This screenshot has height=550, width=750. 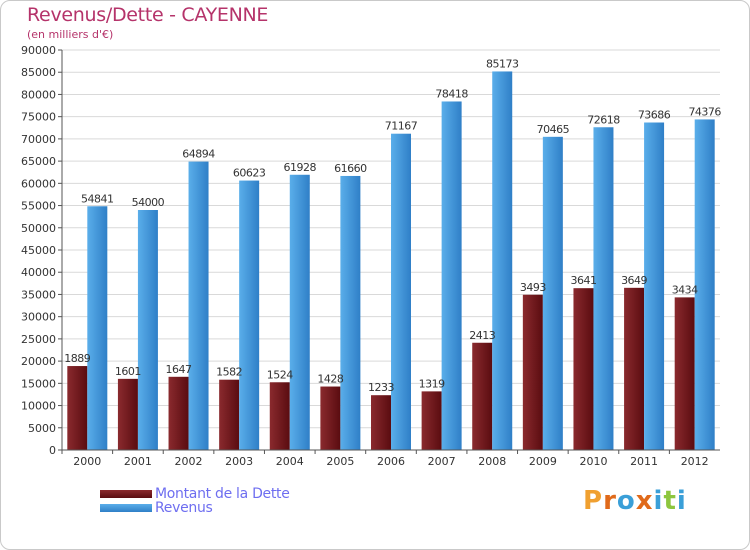 I want to click on value-label-revenue: 71167, so click(x=401, y=126).